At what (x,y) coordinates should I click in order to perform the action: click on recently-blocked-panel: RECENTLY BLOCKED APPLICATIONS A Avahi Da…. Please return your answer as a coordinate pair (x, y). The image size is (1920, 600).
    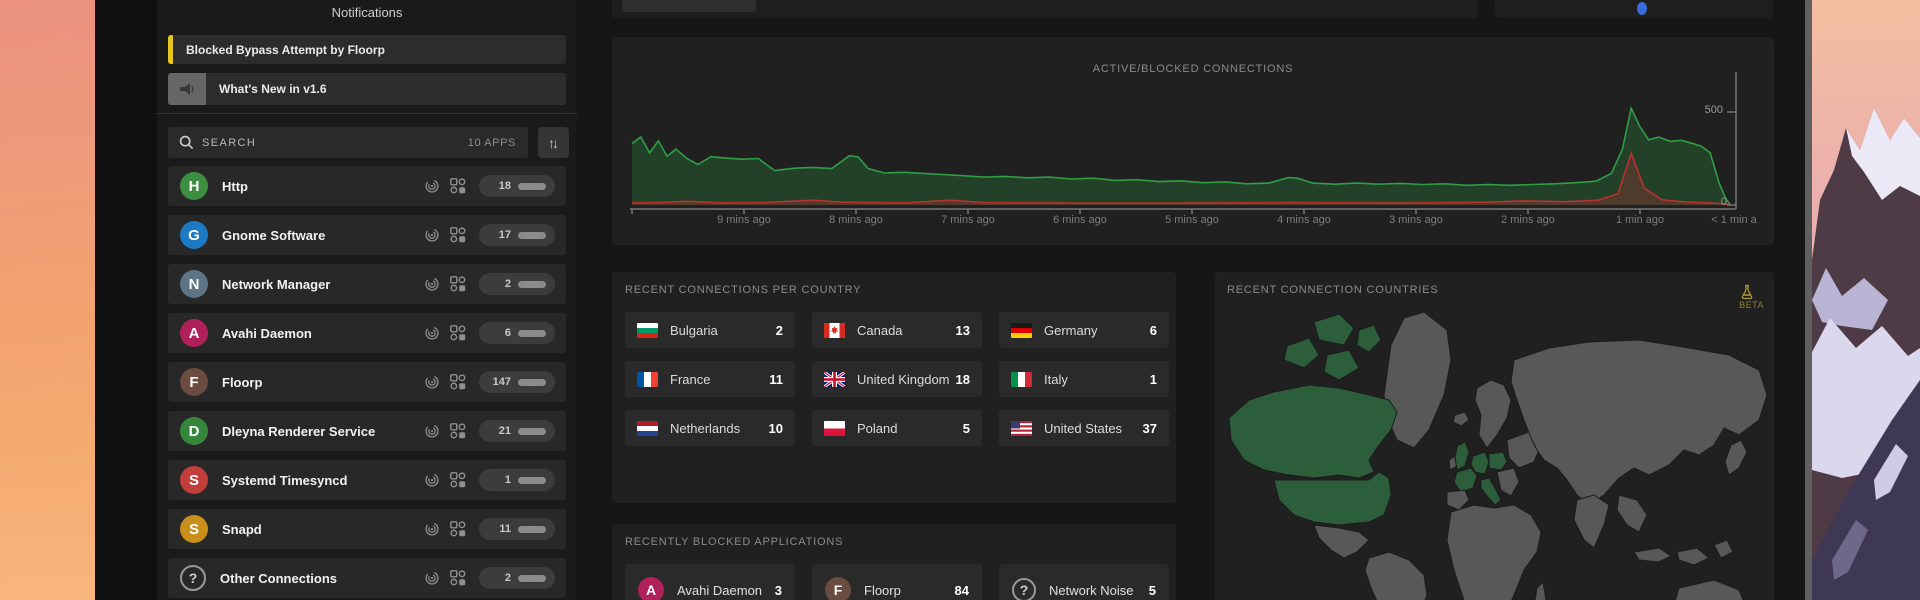
    Looking at the image, I should click on (894, 562).